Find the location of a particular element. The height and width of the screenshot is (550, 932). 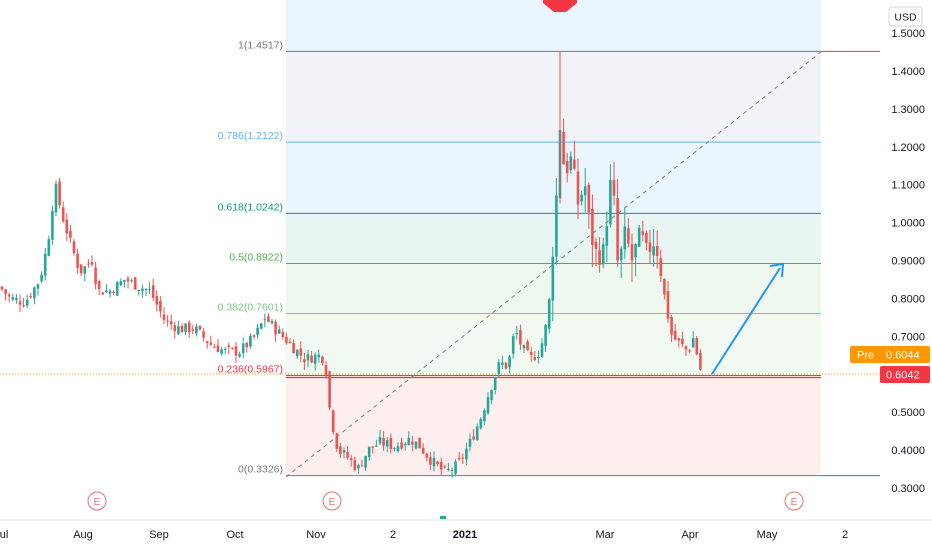

price-axis is located at coordinates (906, 260).